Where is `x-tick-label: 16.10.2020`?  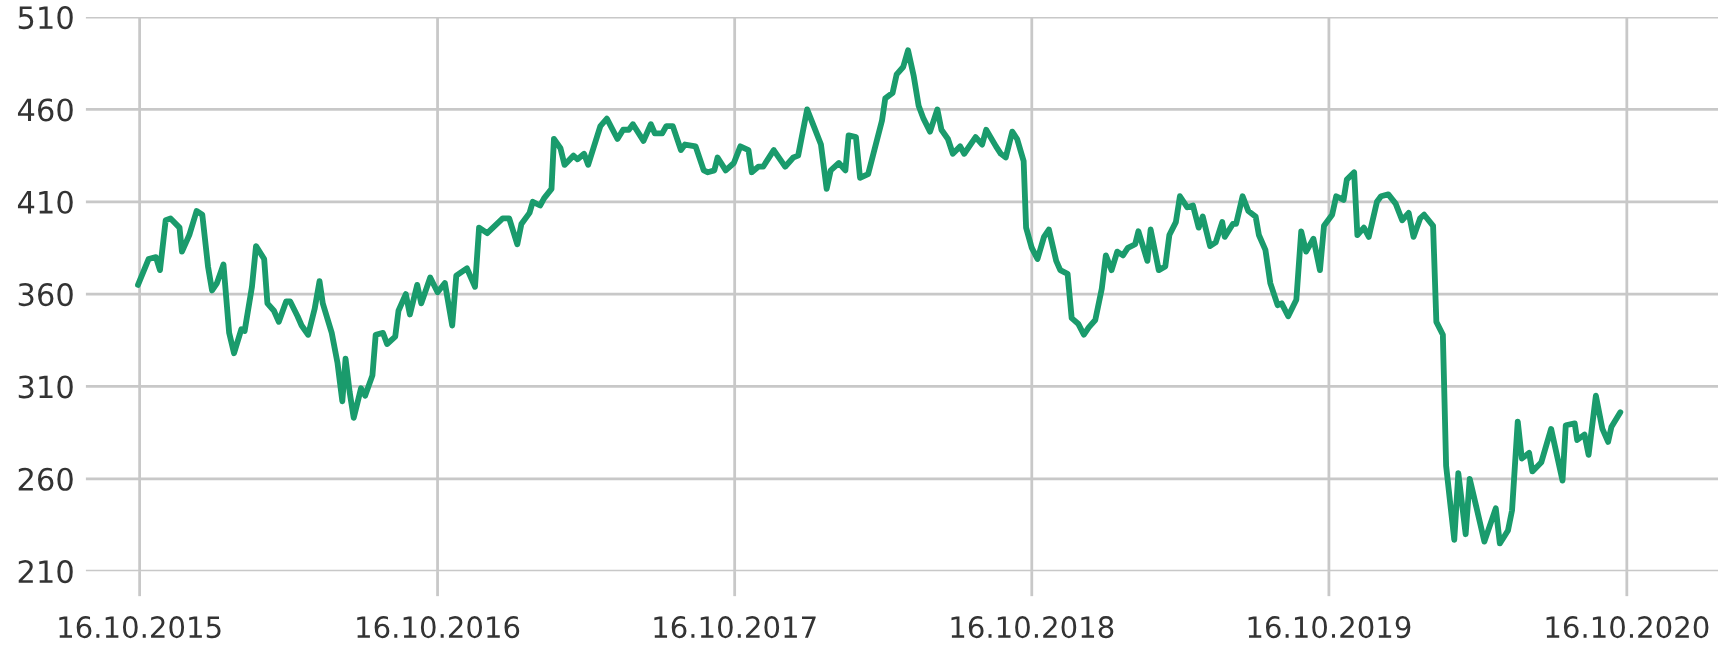 x-tick-label: 16.10.2020 is located at coordinates (1627, 627).